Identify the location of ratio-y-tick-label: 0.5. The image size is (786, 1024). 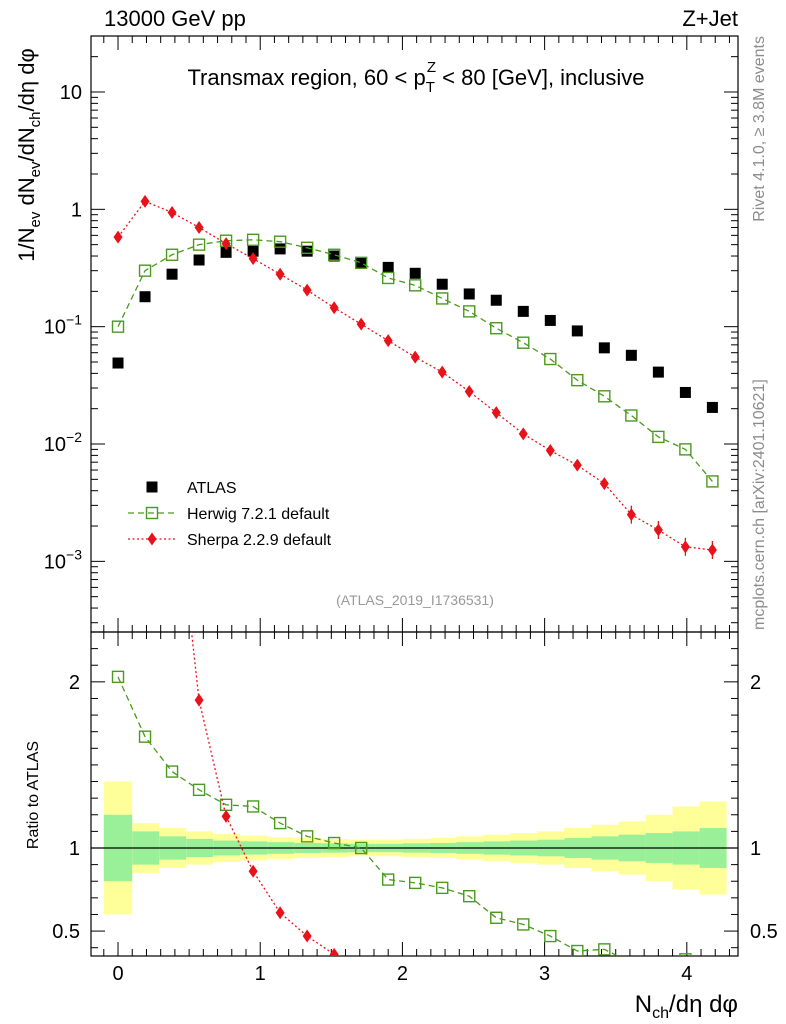
(66, 932).